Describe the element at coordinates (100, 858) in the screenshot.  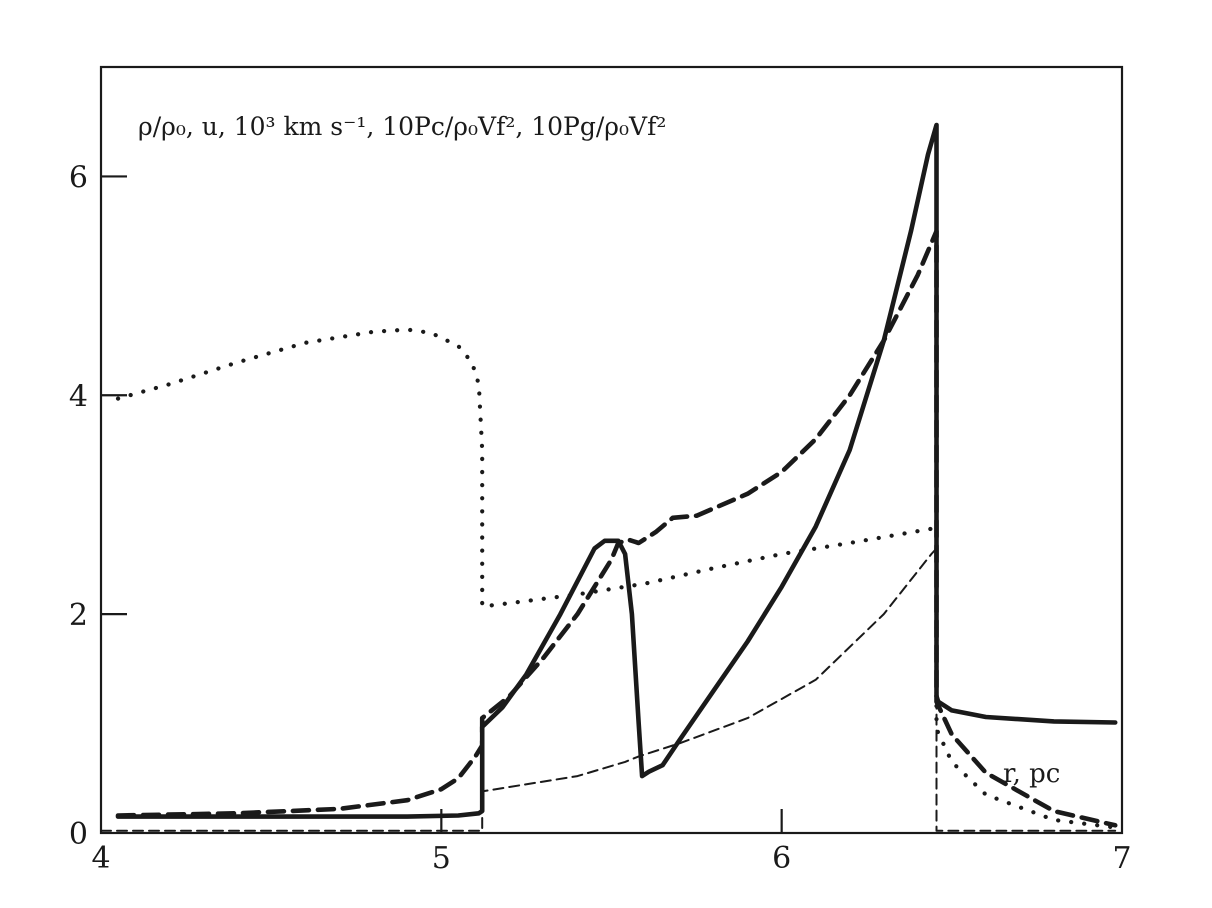
I see `x-tick-label: 4` at that location.